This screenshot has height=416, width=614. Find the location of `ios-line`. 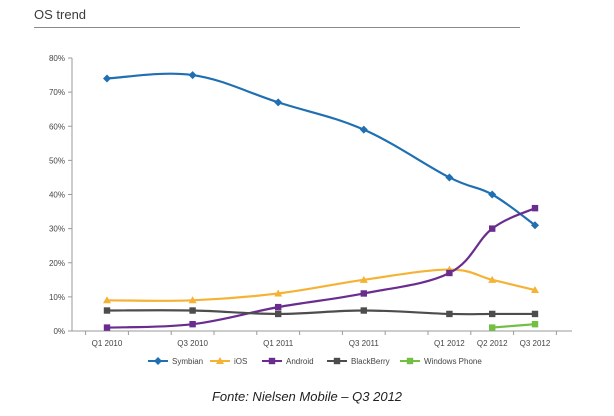

ios-line is located at coordinates (321, 285).